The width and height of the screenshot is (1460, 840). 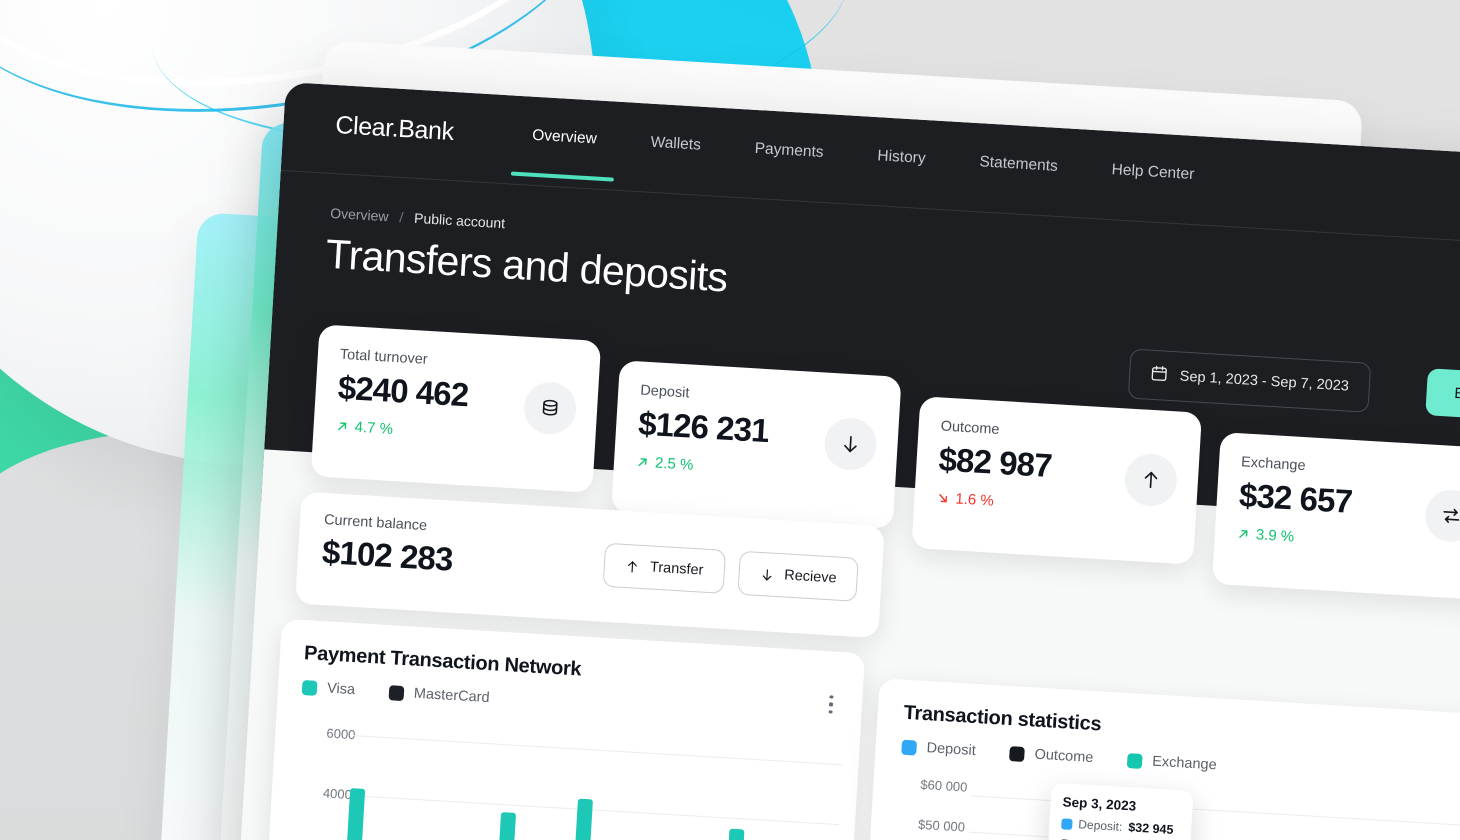 I want to click on stat-delta: 3.9 %, so click(x=1348, y=540).